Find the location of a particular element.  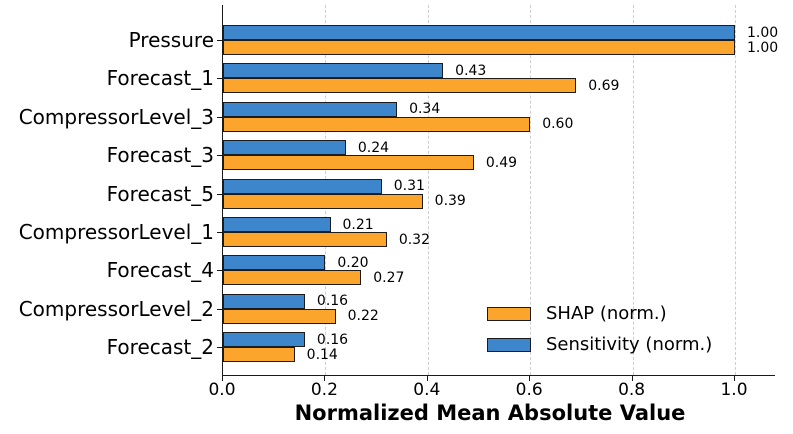

bar-value-label: 0.20 is located at coordinates (353, 262).